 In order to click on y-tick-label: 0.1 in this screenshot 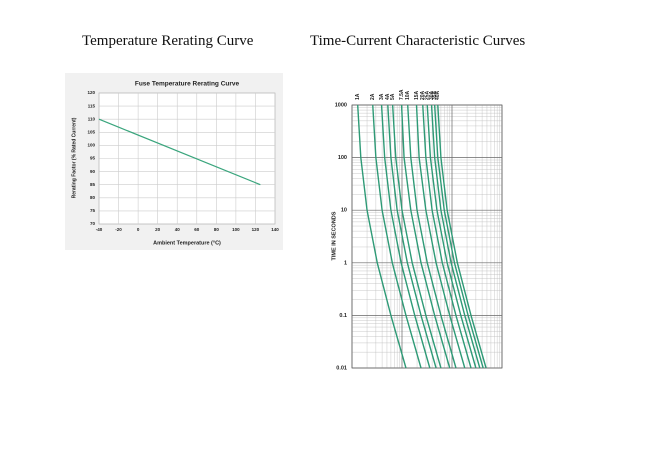, I will do `click(343, 316)`.